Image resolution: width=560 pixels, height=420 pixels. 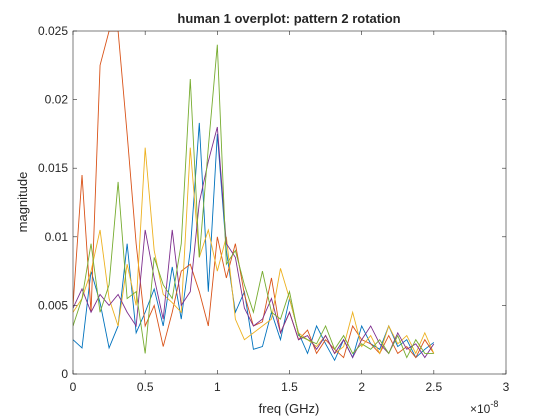 What do you see at coordinates (57, 237) in the screenshot?
I see `y-tick-label: 0.01` at bounding box center [57, 237].